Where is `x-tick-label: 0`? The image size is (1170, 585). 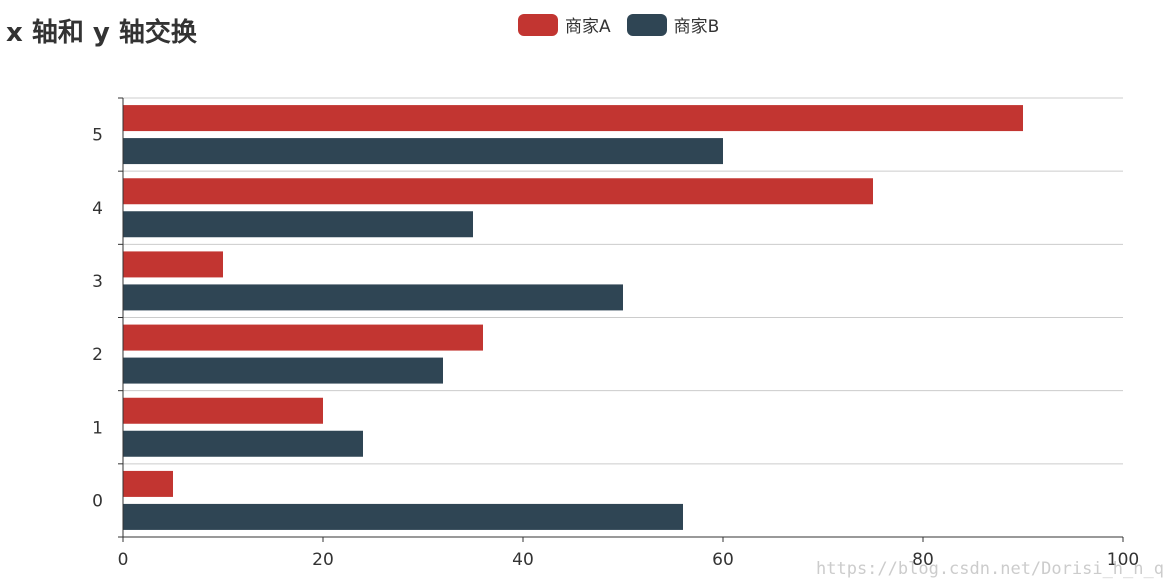 x-tick-label: 0 is located at coordinates (123, 560).